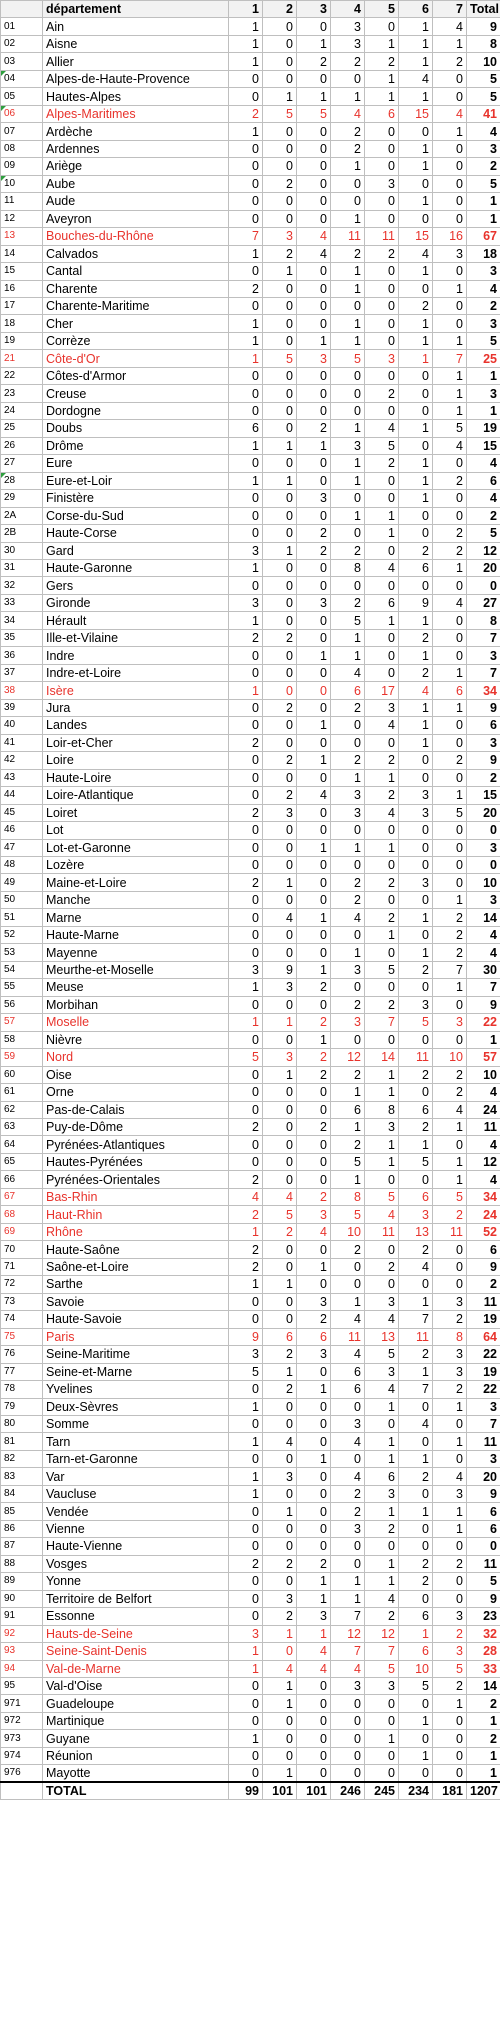 The image size is (500, 2019). What do you see at coordinates (135, 26) in the screenshot?
I see `row-name-cell: Ain` at bounding box center [135, 26].